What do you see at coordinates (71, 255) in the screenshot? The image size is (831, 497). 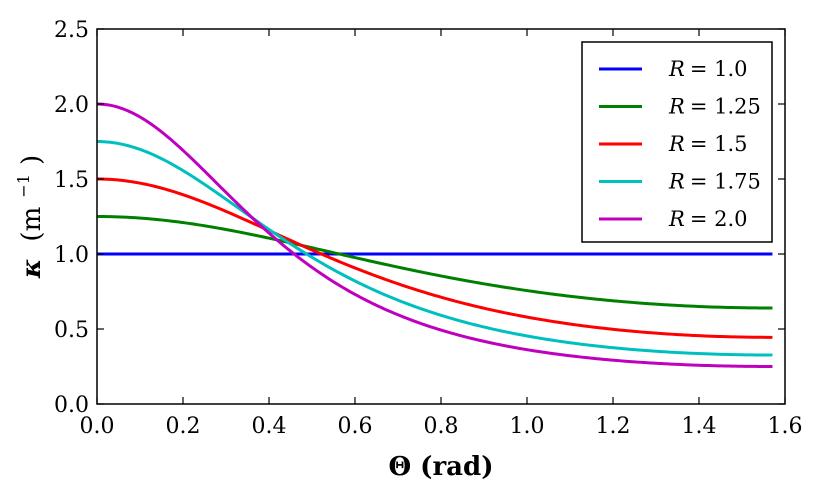 I see `y-tick-label: 1.0` at bounding box center [71, 255].